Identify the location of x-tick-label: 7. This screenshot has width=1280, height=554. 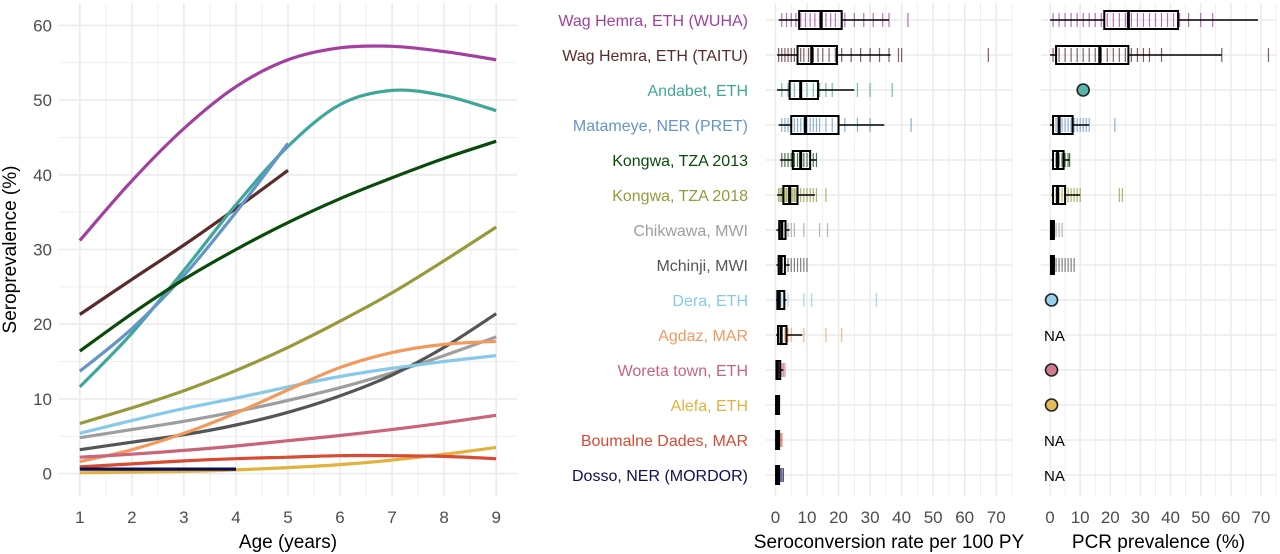
(391, 517).